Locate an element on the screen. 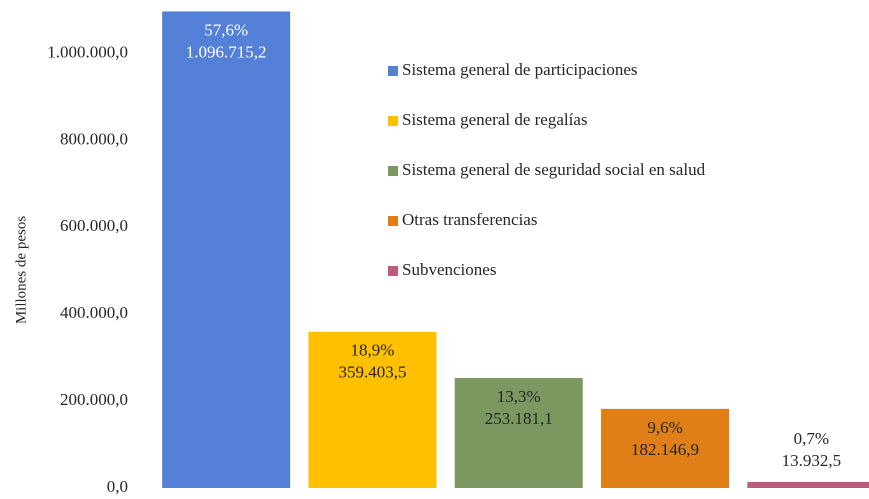 The width and height of the screenshot is (869, 499). y-tick-label: 1.000.000,0 is located at coordinates (87, 51).